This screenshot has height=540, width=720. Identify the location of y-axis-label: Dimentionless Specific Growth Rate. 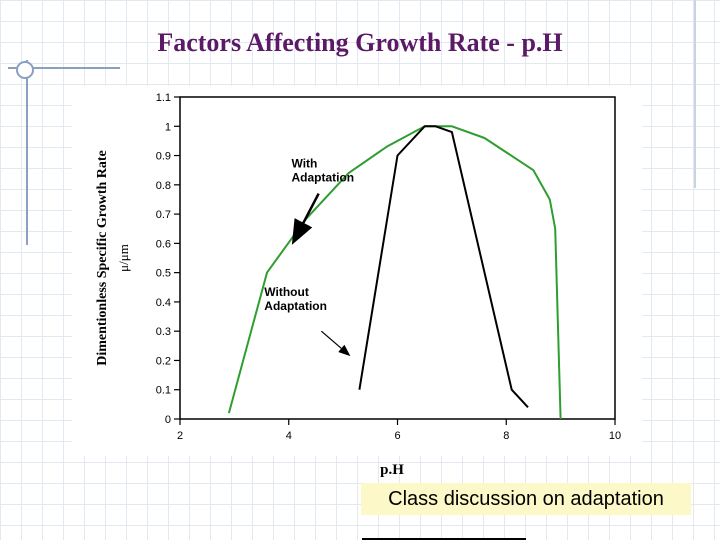
(102, 258).